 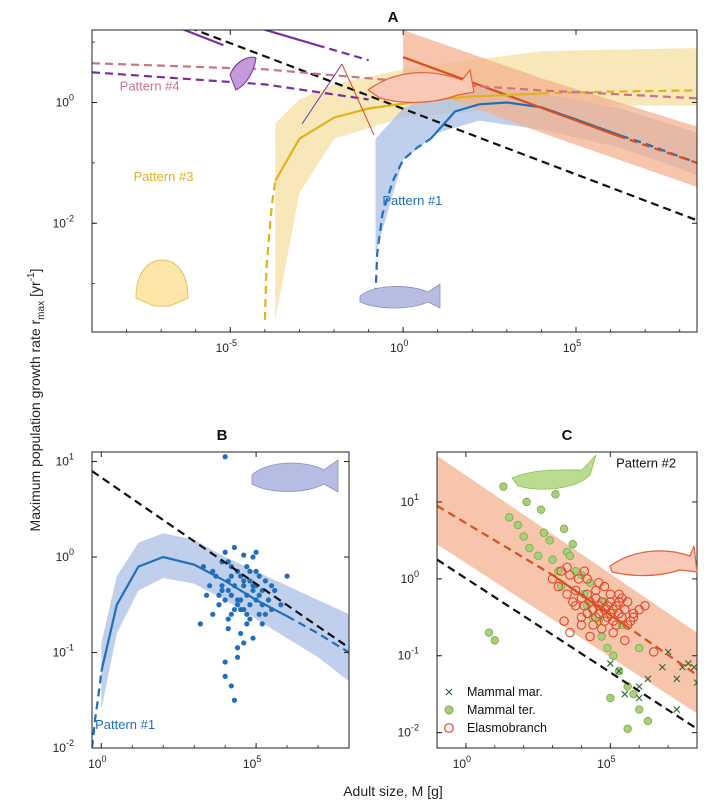 I want to click on legend-label: Mammal mar., so click(x=505, y=692).